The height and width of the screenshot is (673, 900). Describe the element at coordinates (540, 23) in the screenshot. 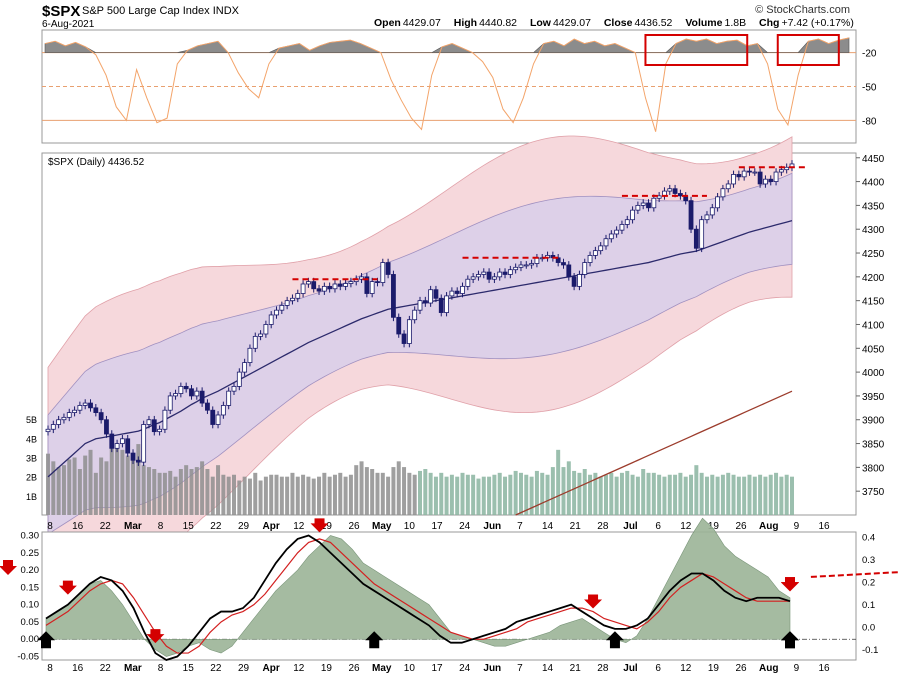

I see `low-label: Low` at that location.